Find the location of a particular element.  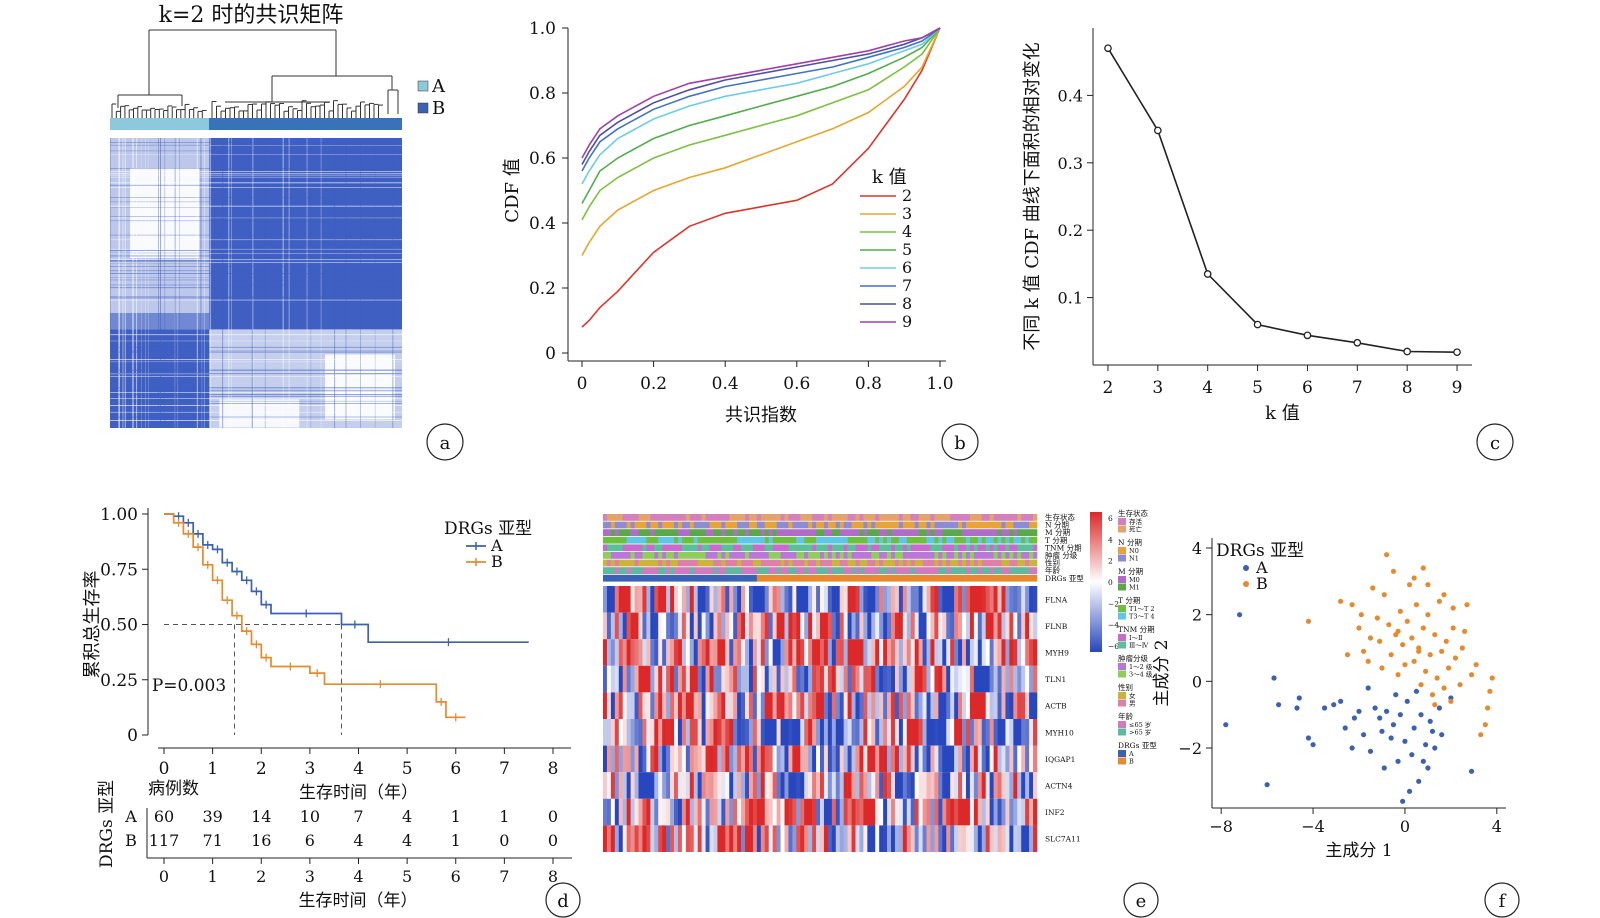

area-x-tick-label: 7 is located at coordinates (1357, 388).